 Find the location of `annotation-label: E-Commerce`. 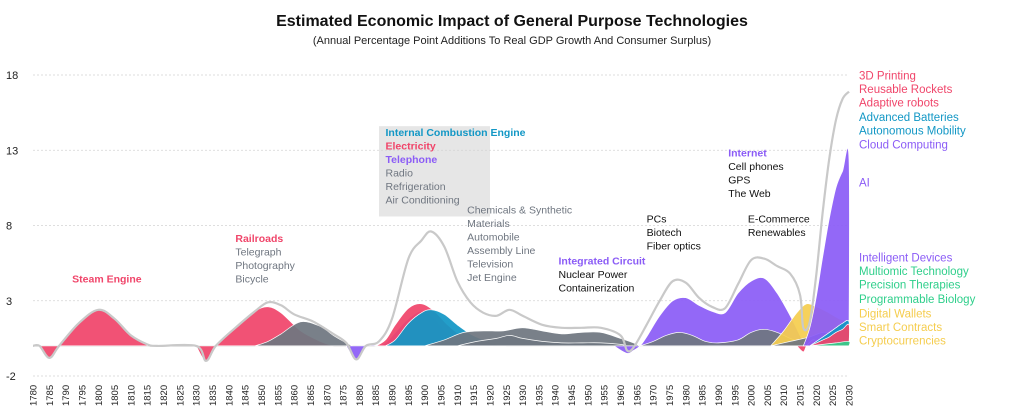

annotation-label: E-Commerce is located at coordinates (779, 219).